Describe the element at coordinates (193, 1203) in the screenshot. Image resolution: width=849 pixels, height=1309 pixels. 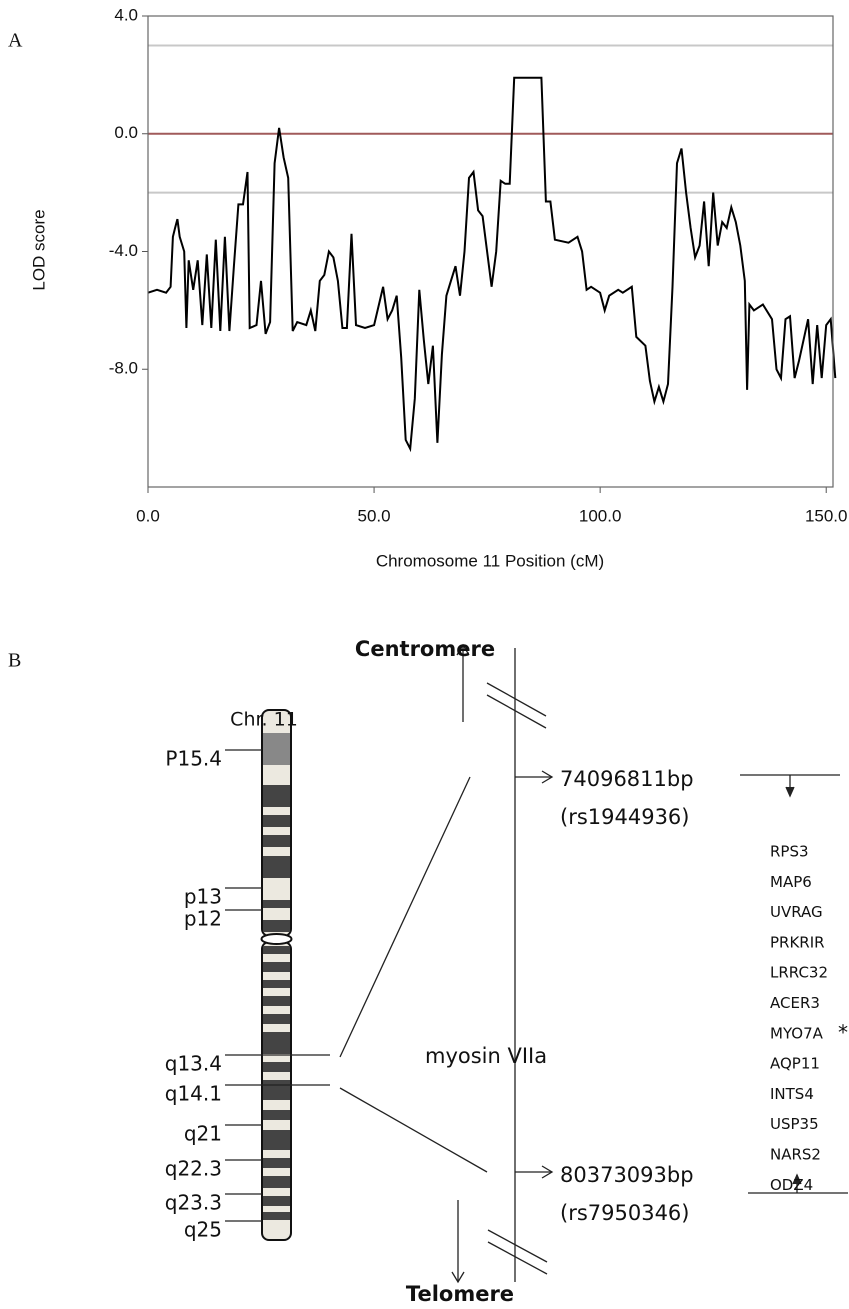
I see `band-label: q23.3` at that location.